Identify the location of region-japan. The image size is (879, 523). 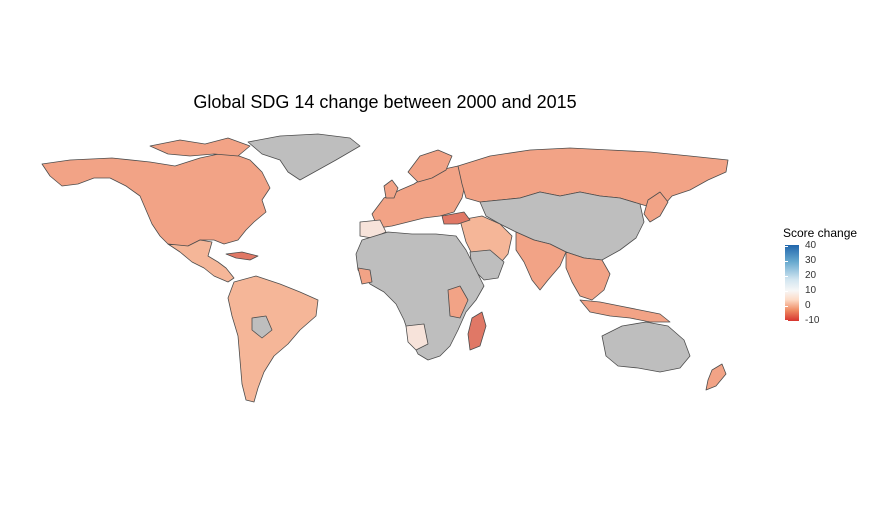
(656, 207).